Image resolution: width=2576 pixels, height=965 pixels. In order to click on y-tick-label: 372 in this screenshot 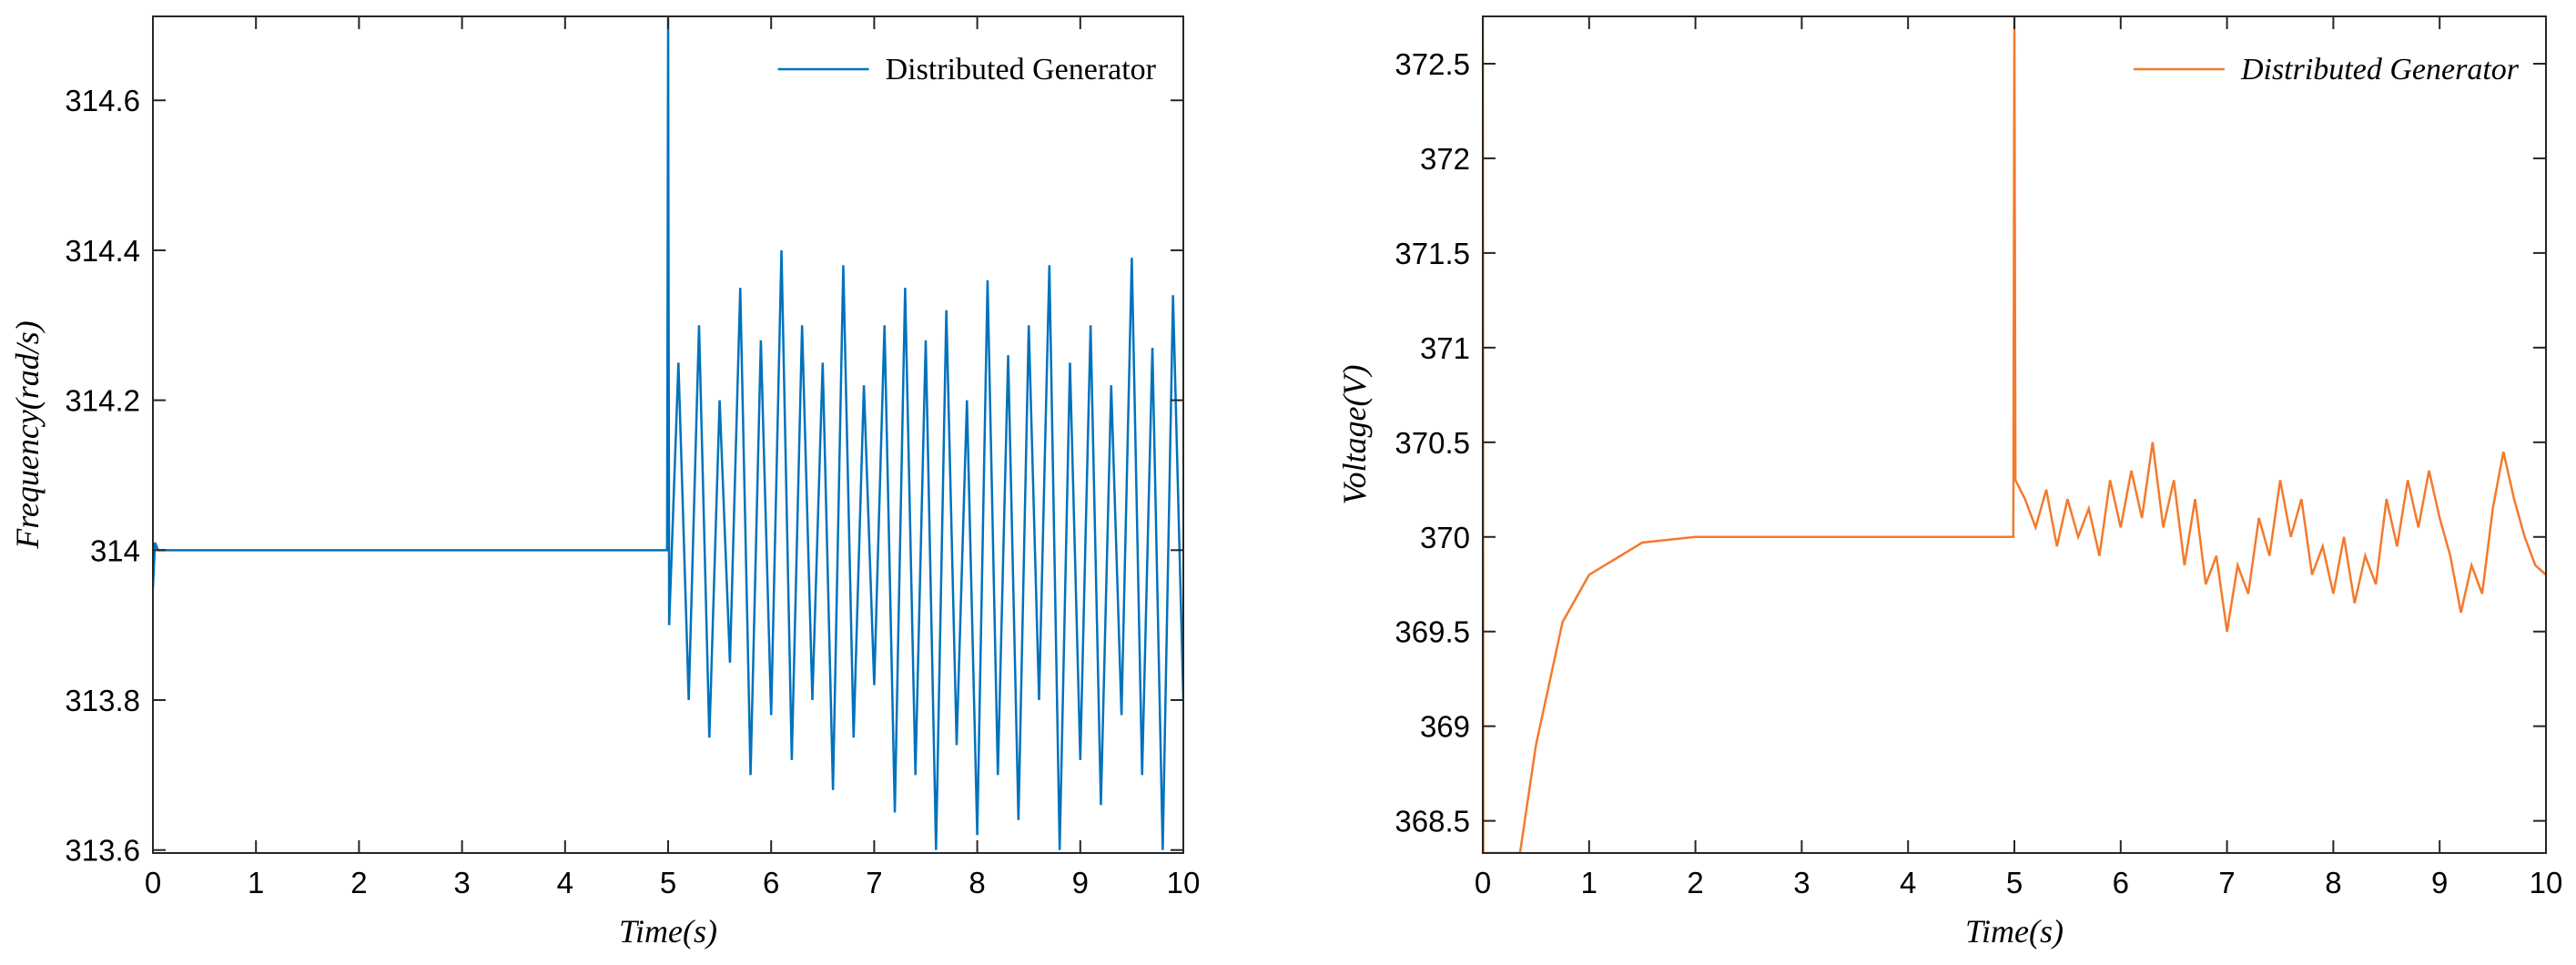, I will do `click(1445, 159)`.